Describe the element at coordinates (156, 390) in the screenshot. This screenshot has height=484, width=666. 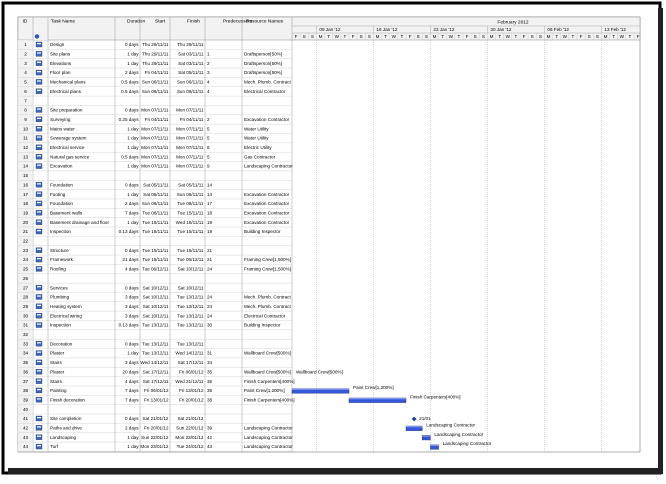
I see `cell-start: Fri 06/01/12` at that location.